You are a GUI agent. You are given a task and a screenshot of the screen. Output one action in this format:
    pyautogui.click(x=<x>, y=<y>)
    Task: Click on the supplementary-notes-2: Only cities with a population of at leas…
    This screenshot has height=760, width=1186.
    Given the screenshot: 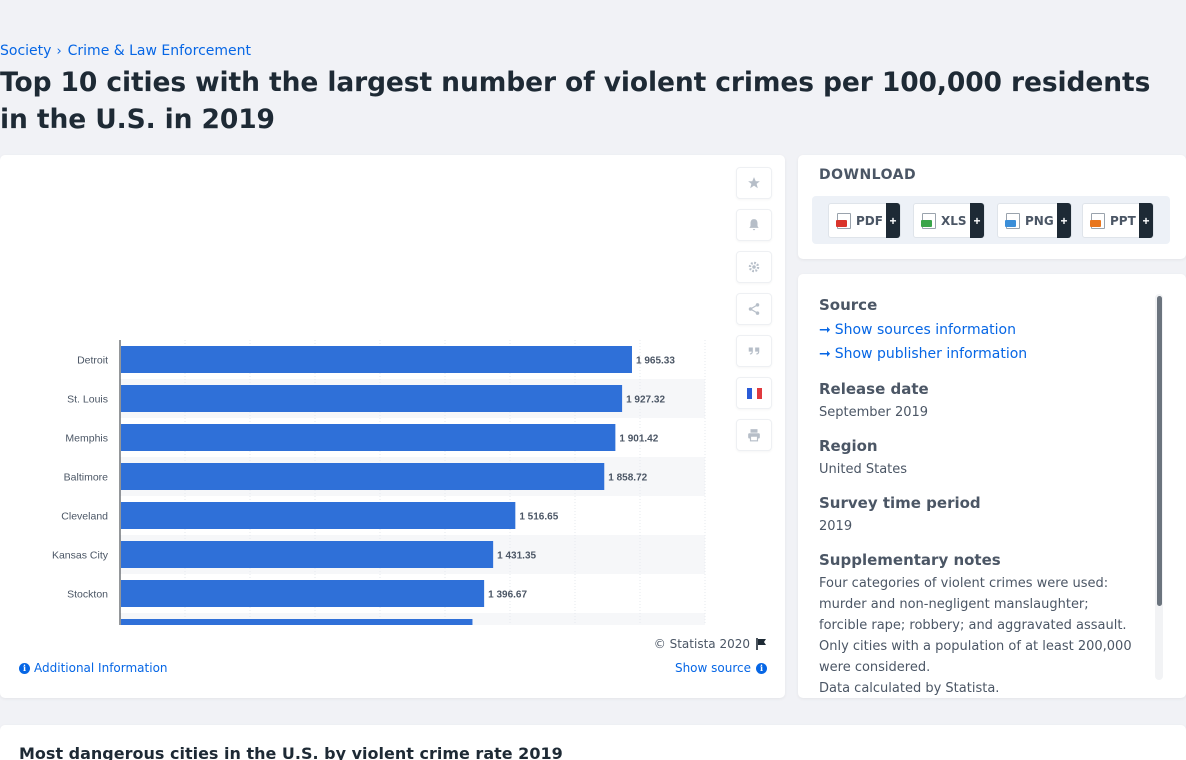 What is the action you would take?
    pyautogui.click(x=975, y=657)
    